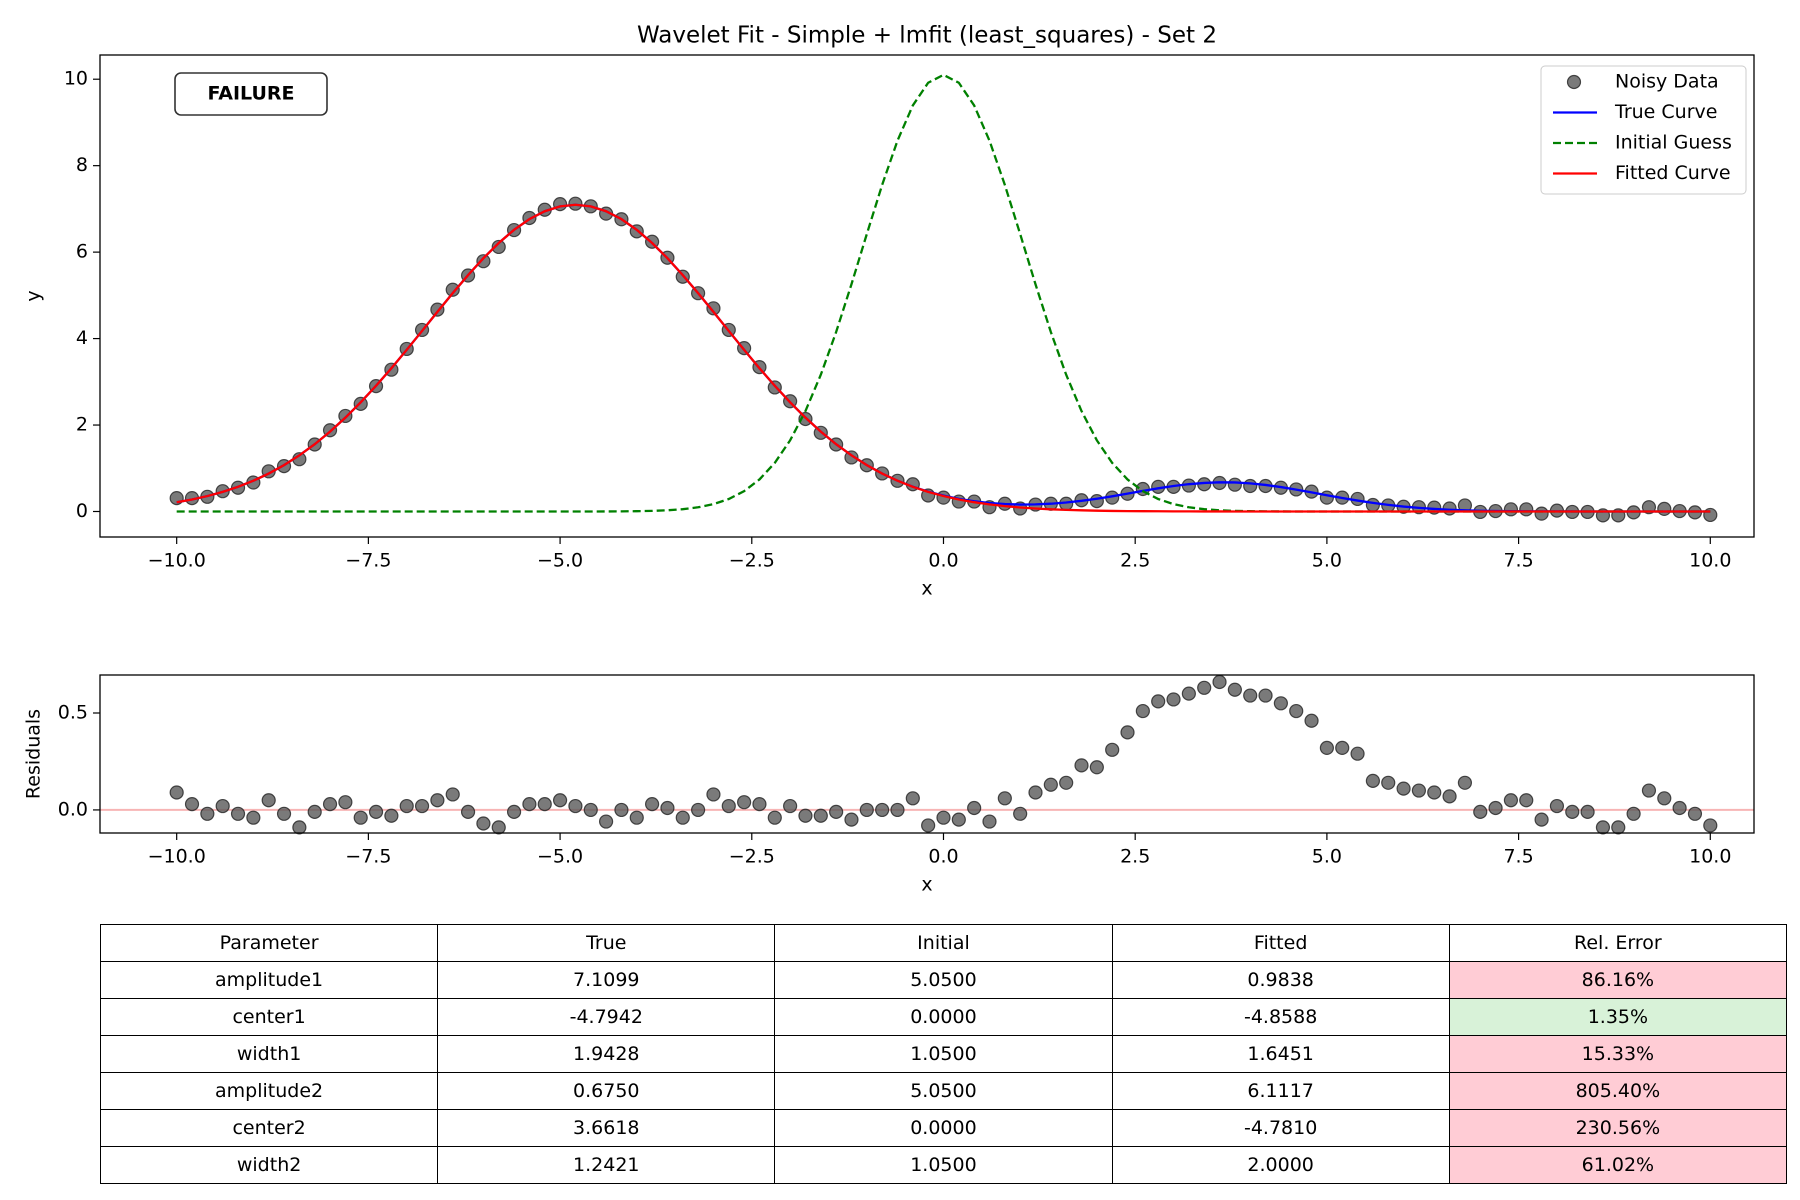  Describe the element at coordinates (269, 980) in the screenshot. I see `table-cell: amplitude1` at that location.